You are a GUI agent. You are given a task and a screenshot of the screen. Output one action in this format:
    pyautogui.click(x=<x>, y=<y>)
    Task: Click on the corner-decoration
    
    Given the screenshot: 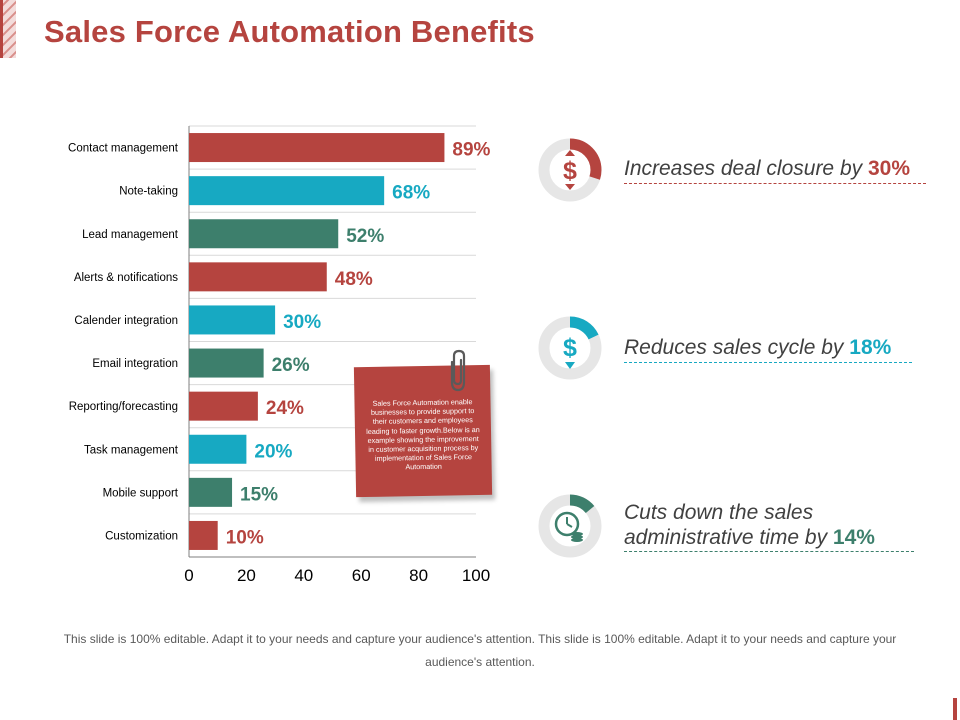 What is the action you would take?
    pyautogui.click(x=8, y=29)
    